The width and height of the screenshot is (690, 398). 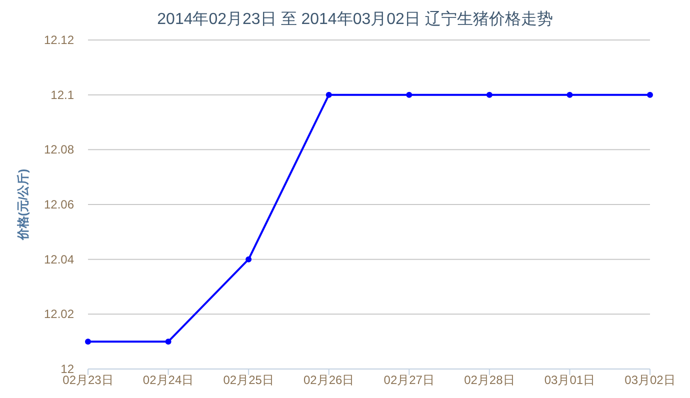 What do you see at coordinates (59, 205) in the screenshot?
I see `y-tick-label: 12.06` at bounding box center [59, 205].